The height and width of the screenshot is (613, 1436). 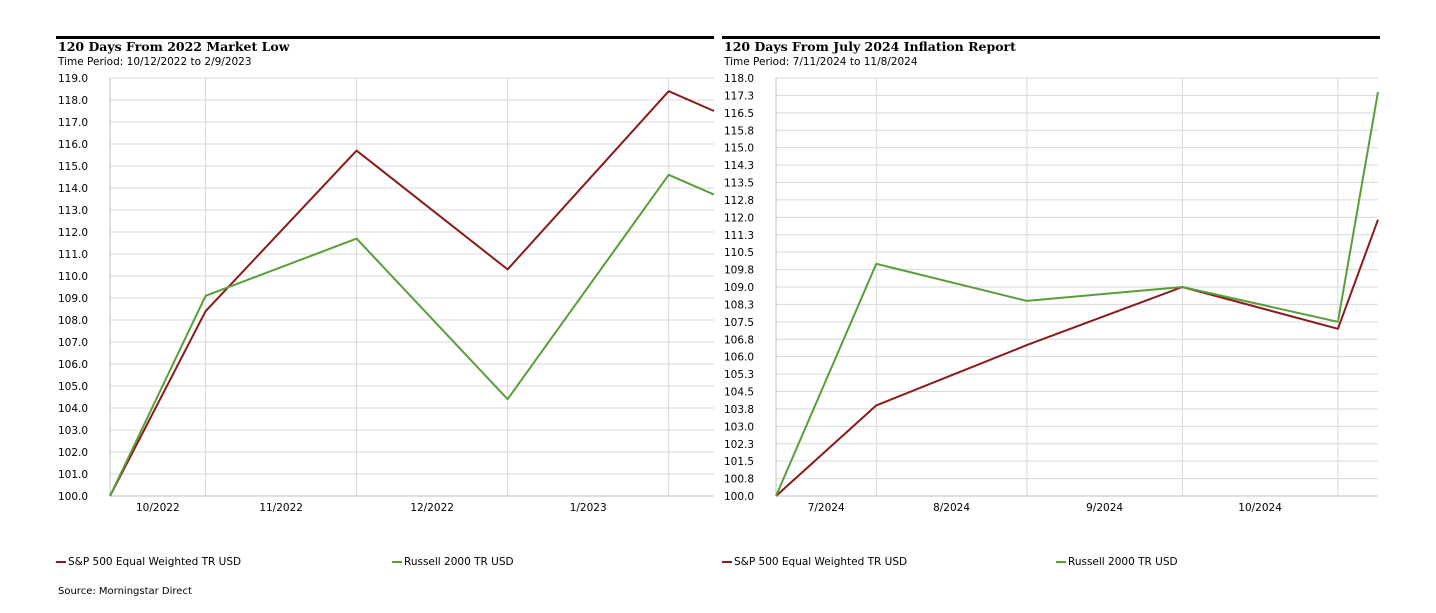 What do you see at coordinates (1123, 562) in the screenshot?
I see `right-legend-label-russell: Russell 2000 TR USD` at bounding box center [1123, 562].